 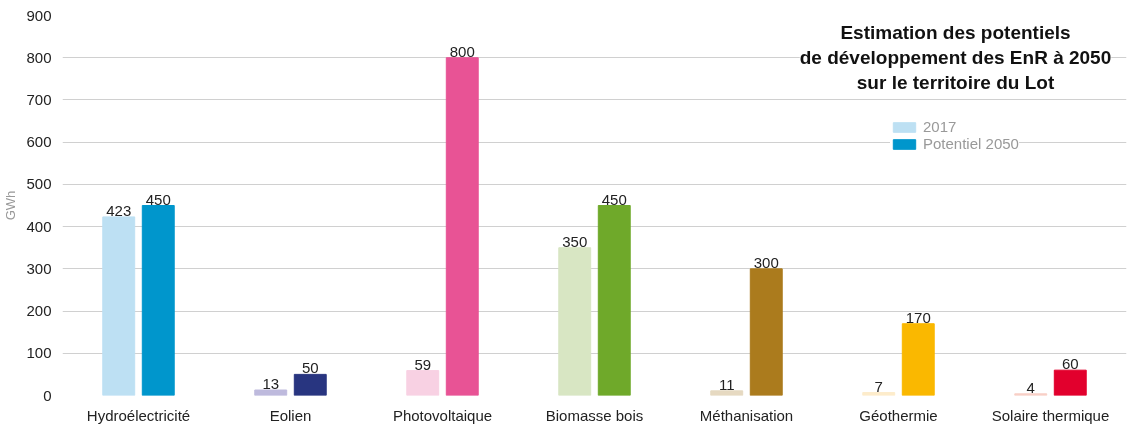 I want to click on data-label: 59, so click(x=423, y=364).